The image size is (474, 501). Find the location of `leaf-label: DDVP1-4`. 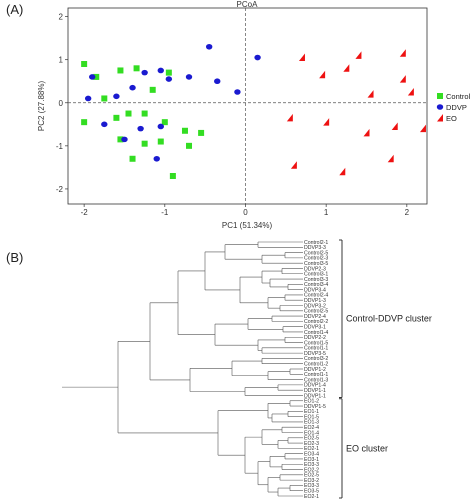

leaf-label: DDVP1-4 is located at coordinates (315, 386).